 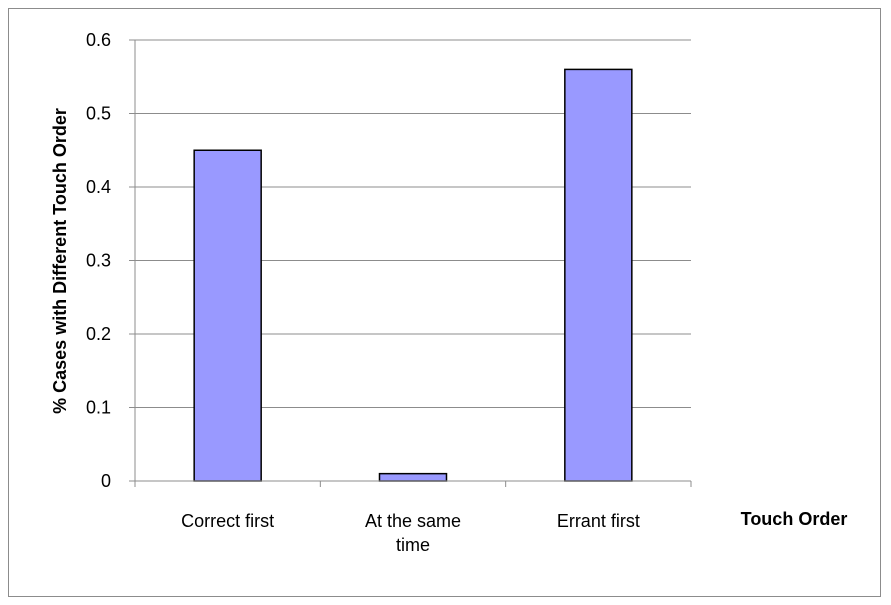 What do you see at coordinates (98, 114) in the screenshot?
I see `y-tick-label: 0.5` at bounding box center [98, 114].